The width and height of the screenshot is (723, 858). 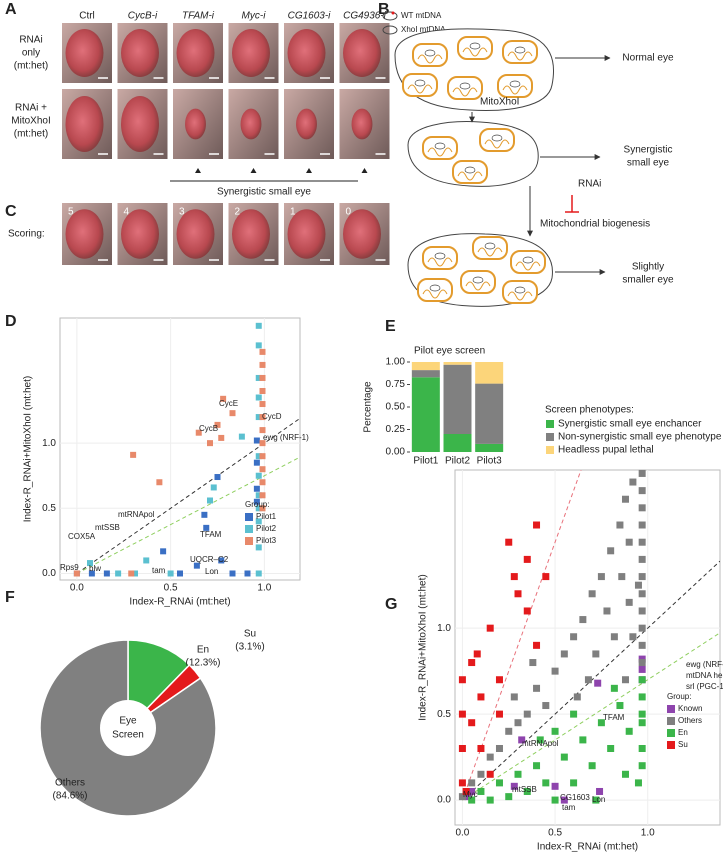 I want to click on label: 0.50, so click(x=396, y=407).